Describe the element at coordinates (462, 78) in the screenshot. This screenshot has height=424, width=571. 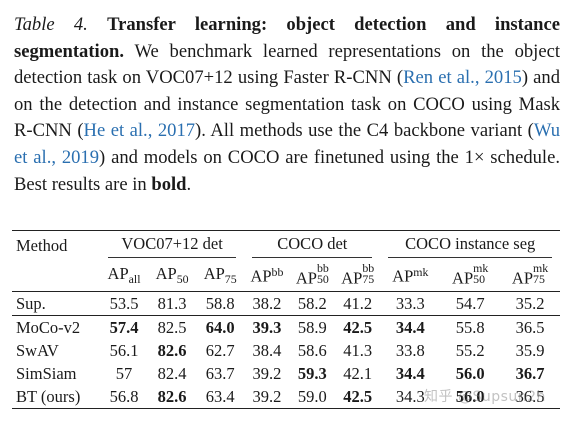
I see `citation-ren-2015: Ren et al., 2015` at that location.